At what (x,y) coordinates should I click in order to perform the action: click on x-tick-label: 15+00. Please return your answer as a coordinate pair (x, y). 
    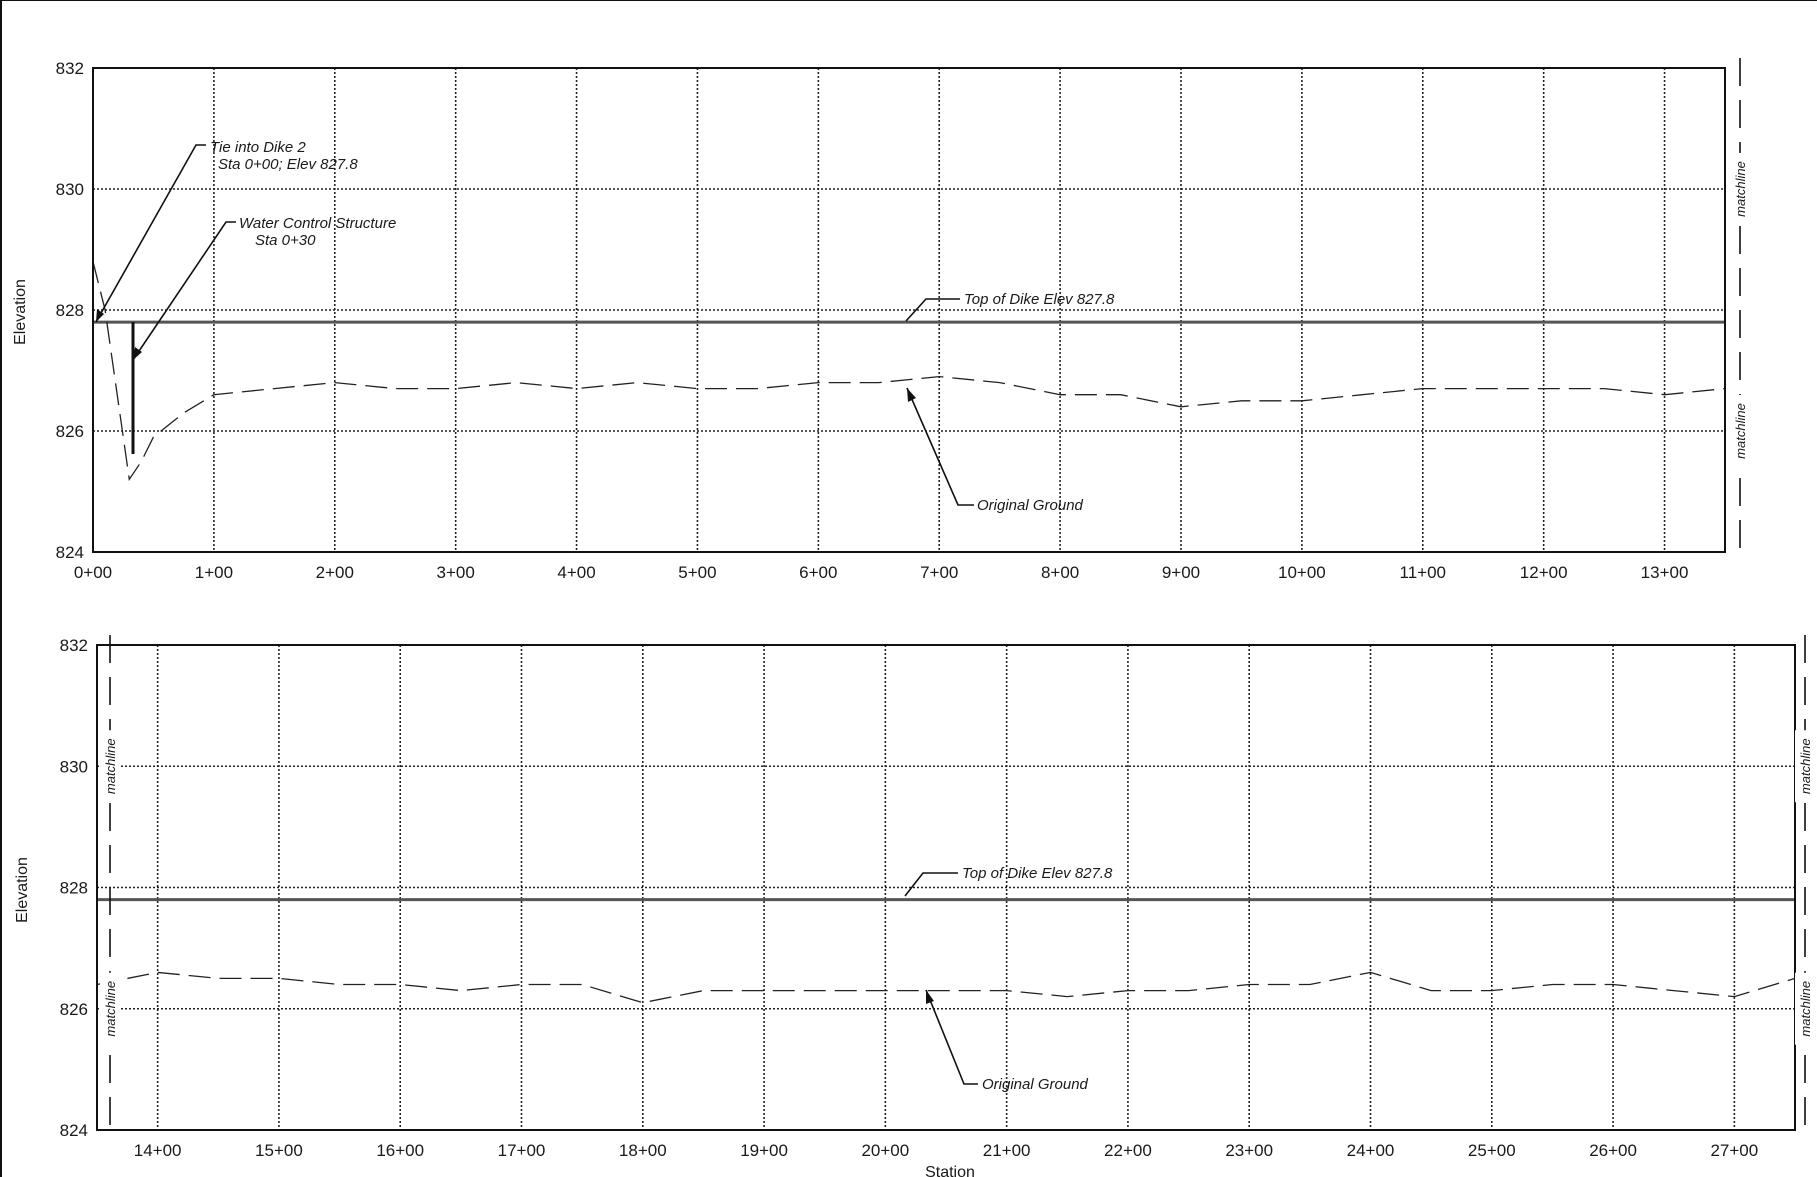
    Looking at the image, I should click on (279, 1150).